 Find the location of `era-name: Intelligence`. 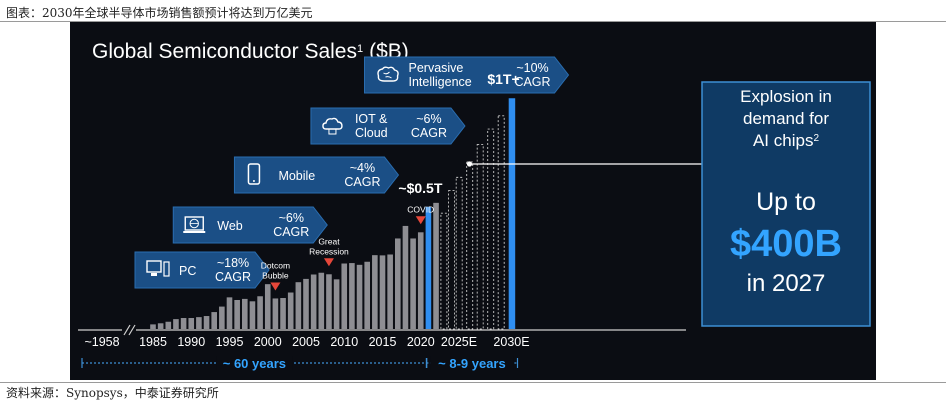

era-name: Intelligence is located at coordinates (440, 82).